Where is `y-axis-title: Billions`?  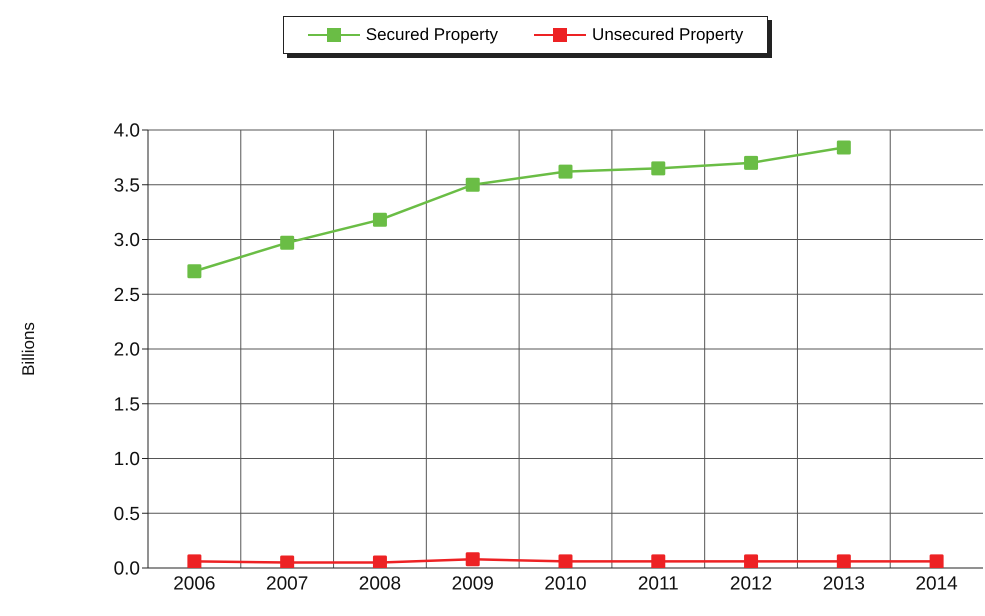
y-axis-title: Billions is located at coordinates (28, 349).